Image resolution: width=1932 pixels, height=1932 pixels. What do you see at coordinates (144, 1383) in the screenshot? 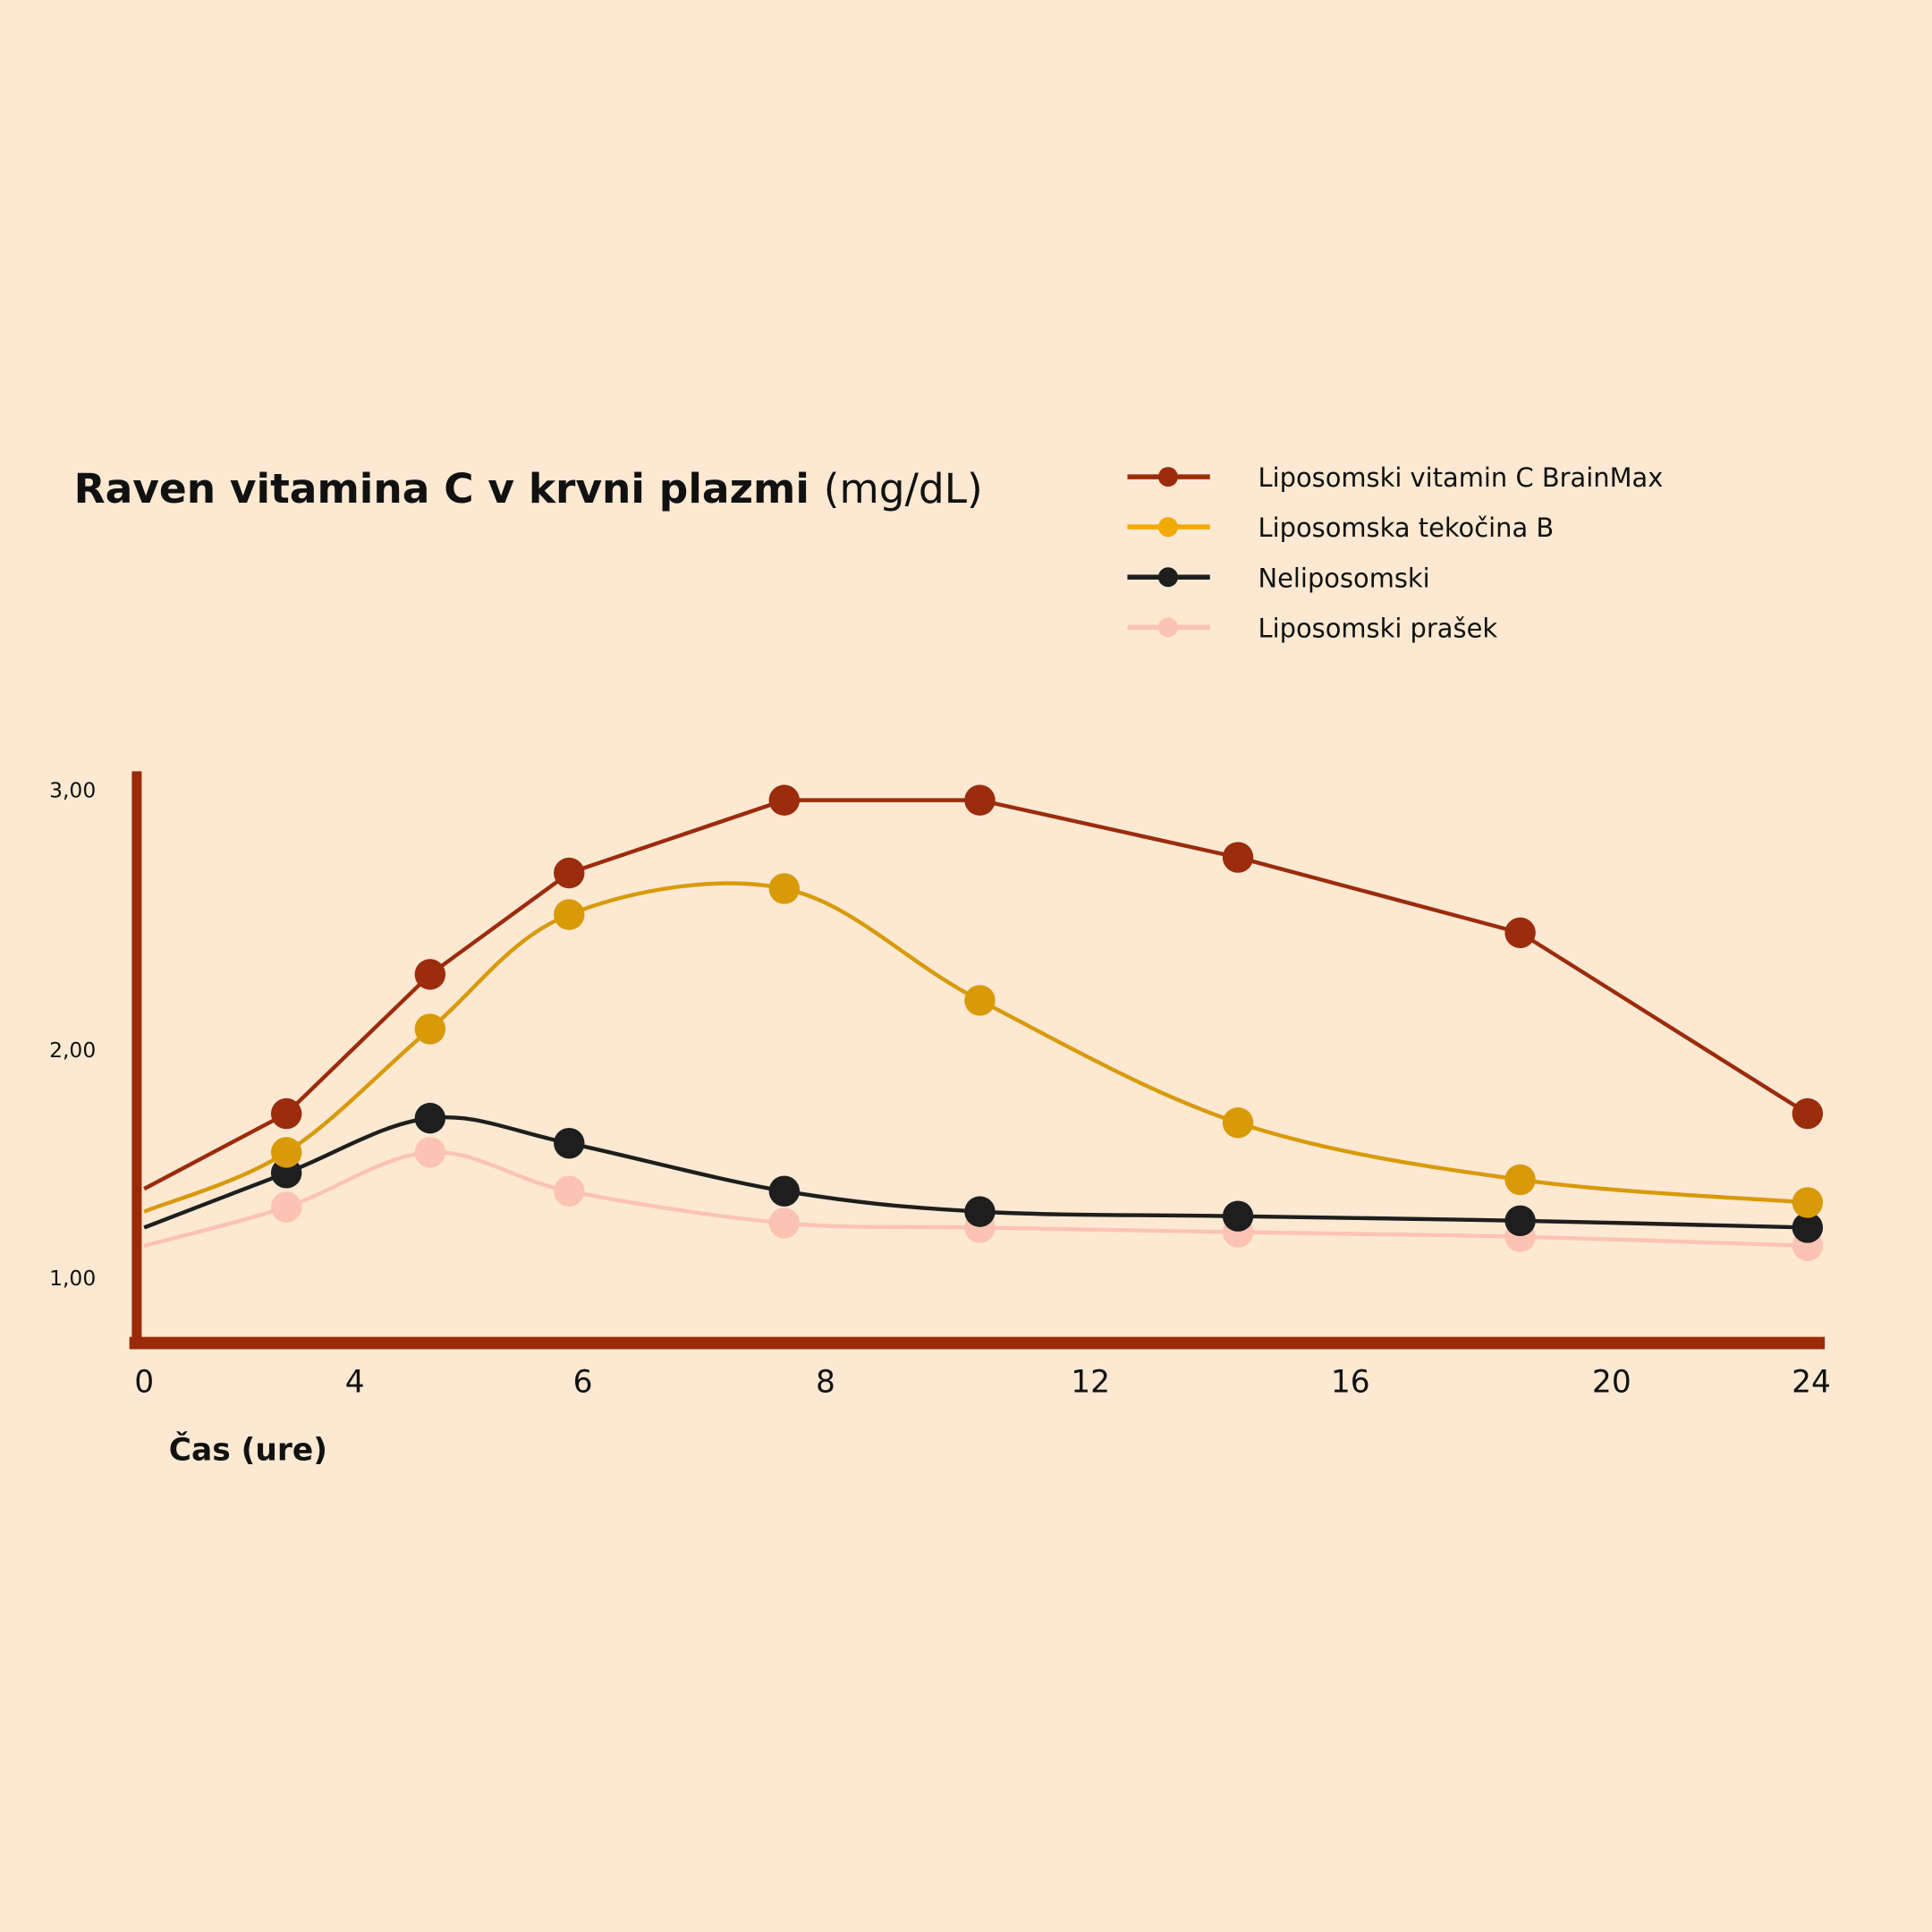
I see `x-tick-label: 0` at bounding box center [144, 1383].